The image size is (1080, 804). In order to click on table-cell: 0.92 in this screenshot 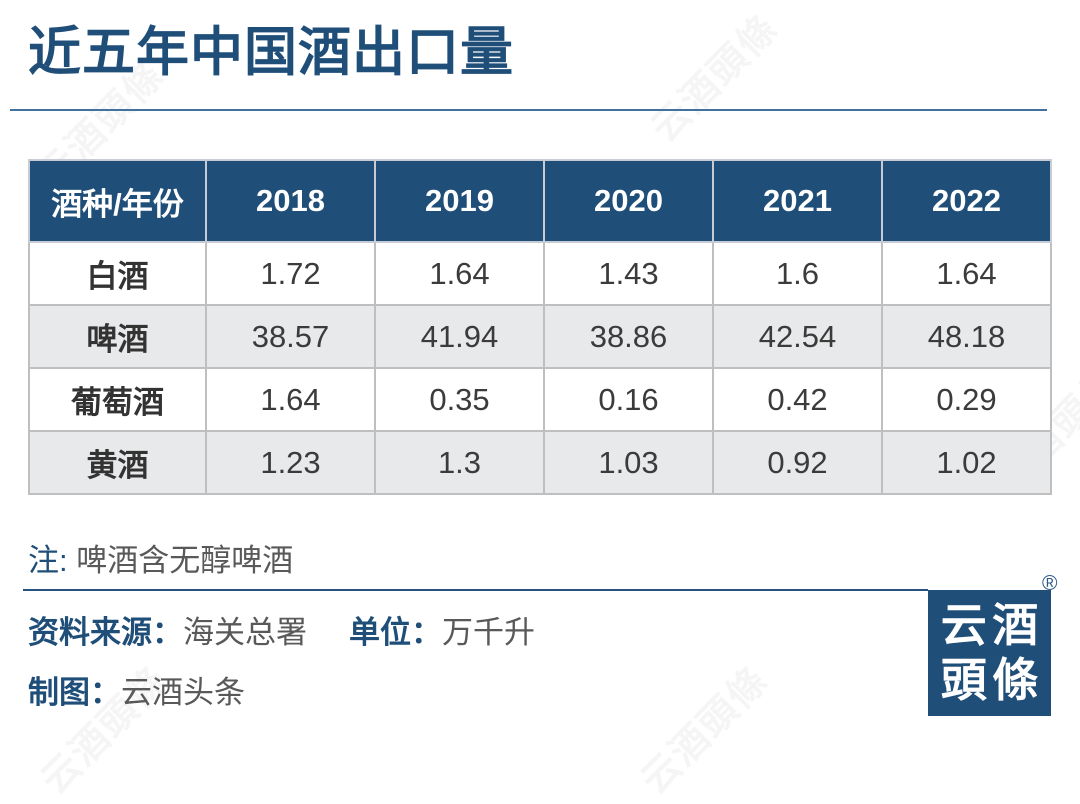, I will do `click(797, 462)`.